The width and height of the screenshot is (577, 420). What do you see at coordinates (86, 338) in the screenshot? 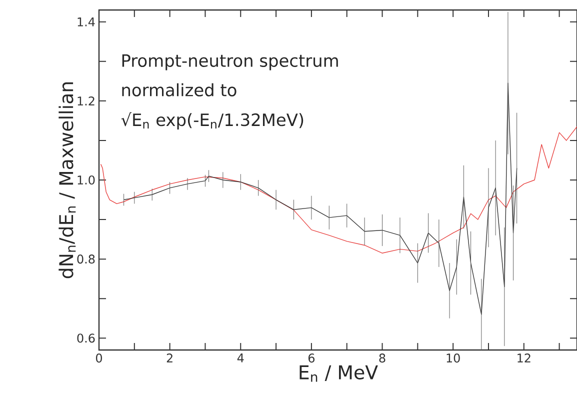
I see `y-tick-label: 0.6` at bounding box center [86, 338].